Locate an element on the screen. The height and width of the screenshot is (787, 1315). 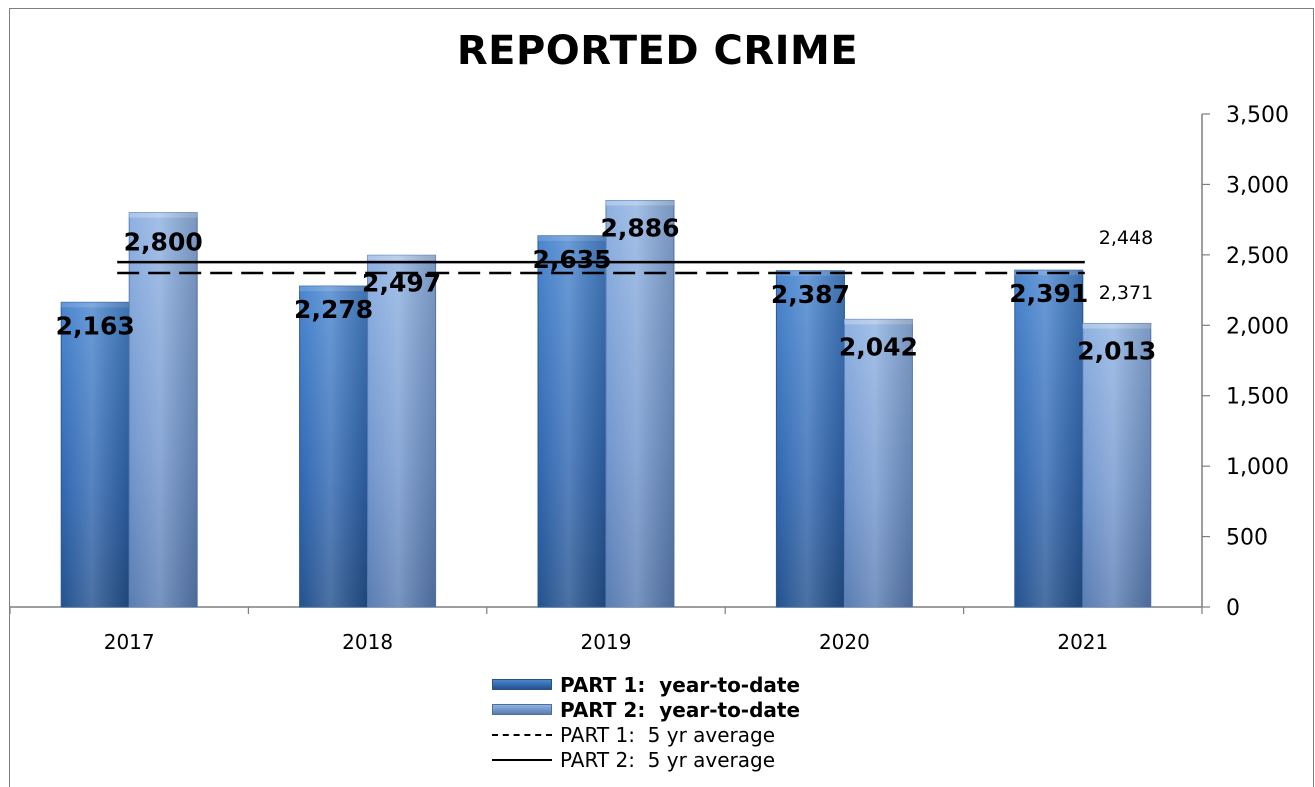
reference-lines-layer is located at coordinates (601, 267).